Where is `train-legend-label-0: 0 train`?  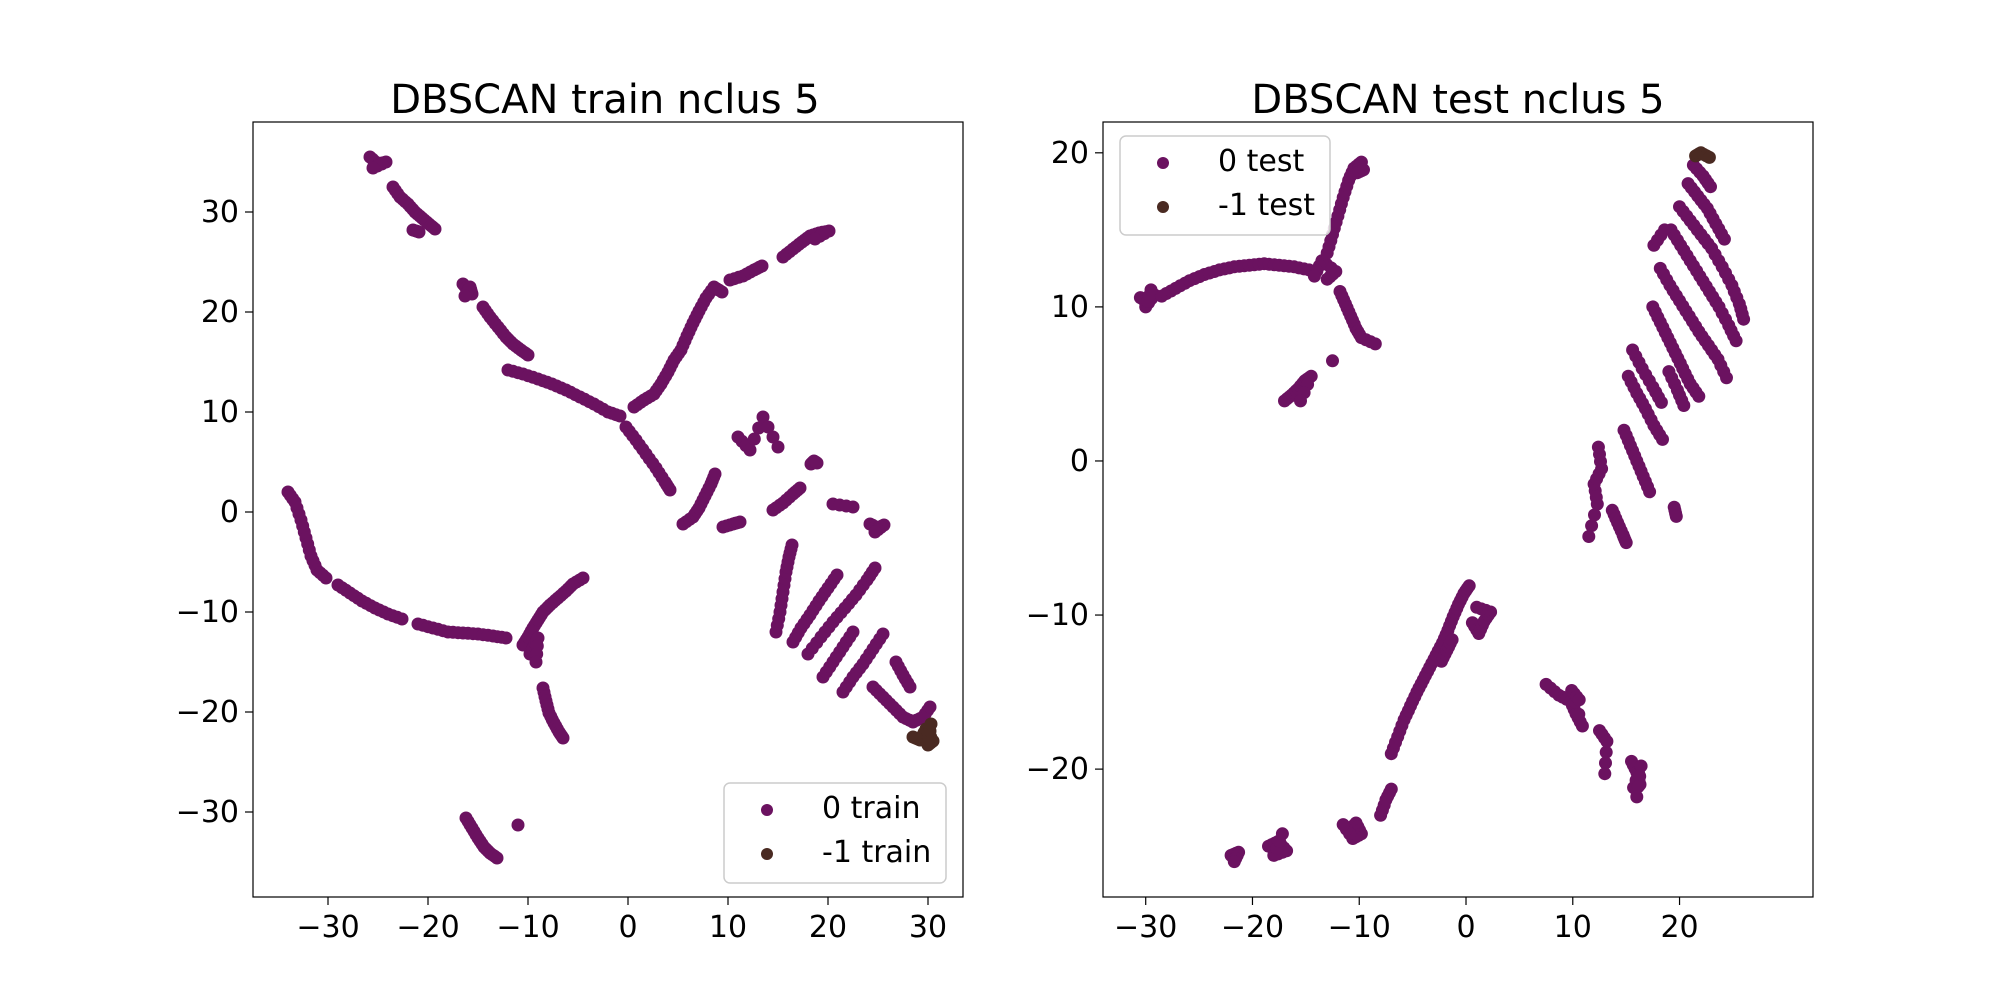
train-legend-label-0: 0 train is located at coordinates (871, 808).